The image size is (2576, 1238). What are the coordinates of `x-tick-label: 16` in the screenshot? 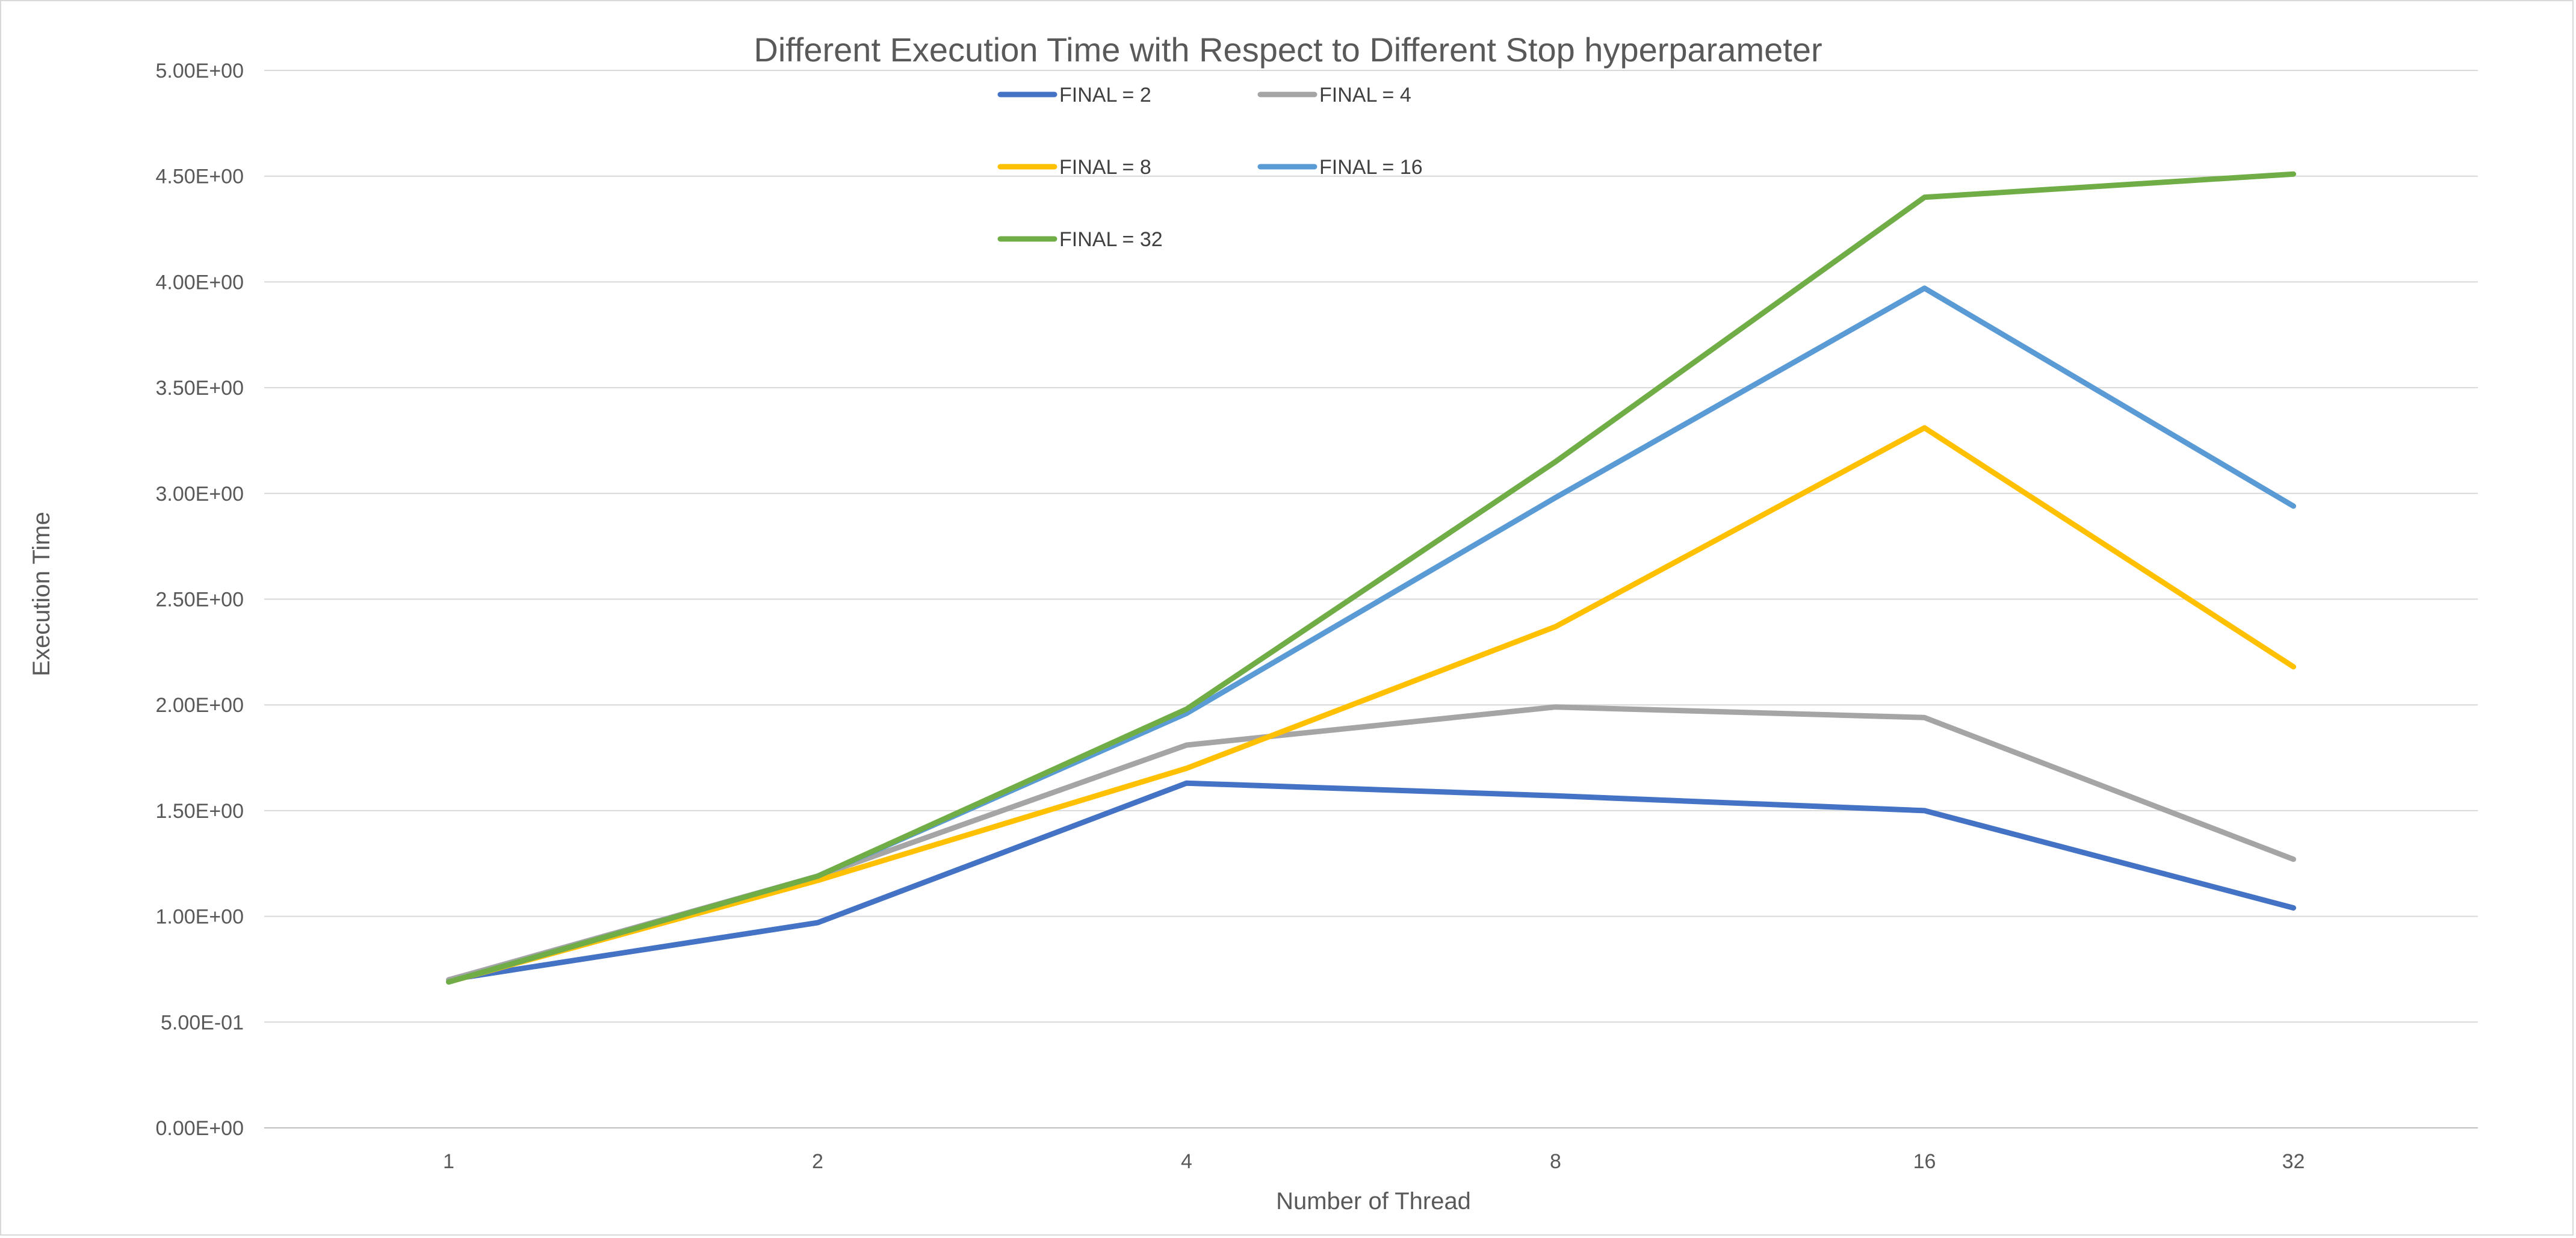 It's located at (1924, 1161).